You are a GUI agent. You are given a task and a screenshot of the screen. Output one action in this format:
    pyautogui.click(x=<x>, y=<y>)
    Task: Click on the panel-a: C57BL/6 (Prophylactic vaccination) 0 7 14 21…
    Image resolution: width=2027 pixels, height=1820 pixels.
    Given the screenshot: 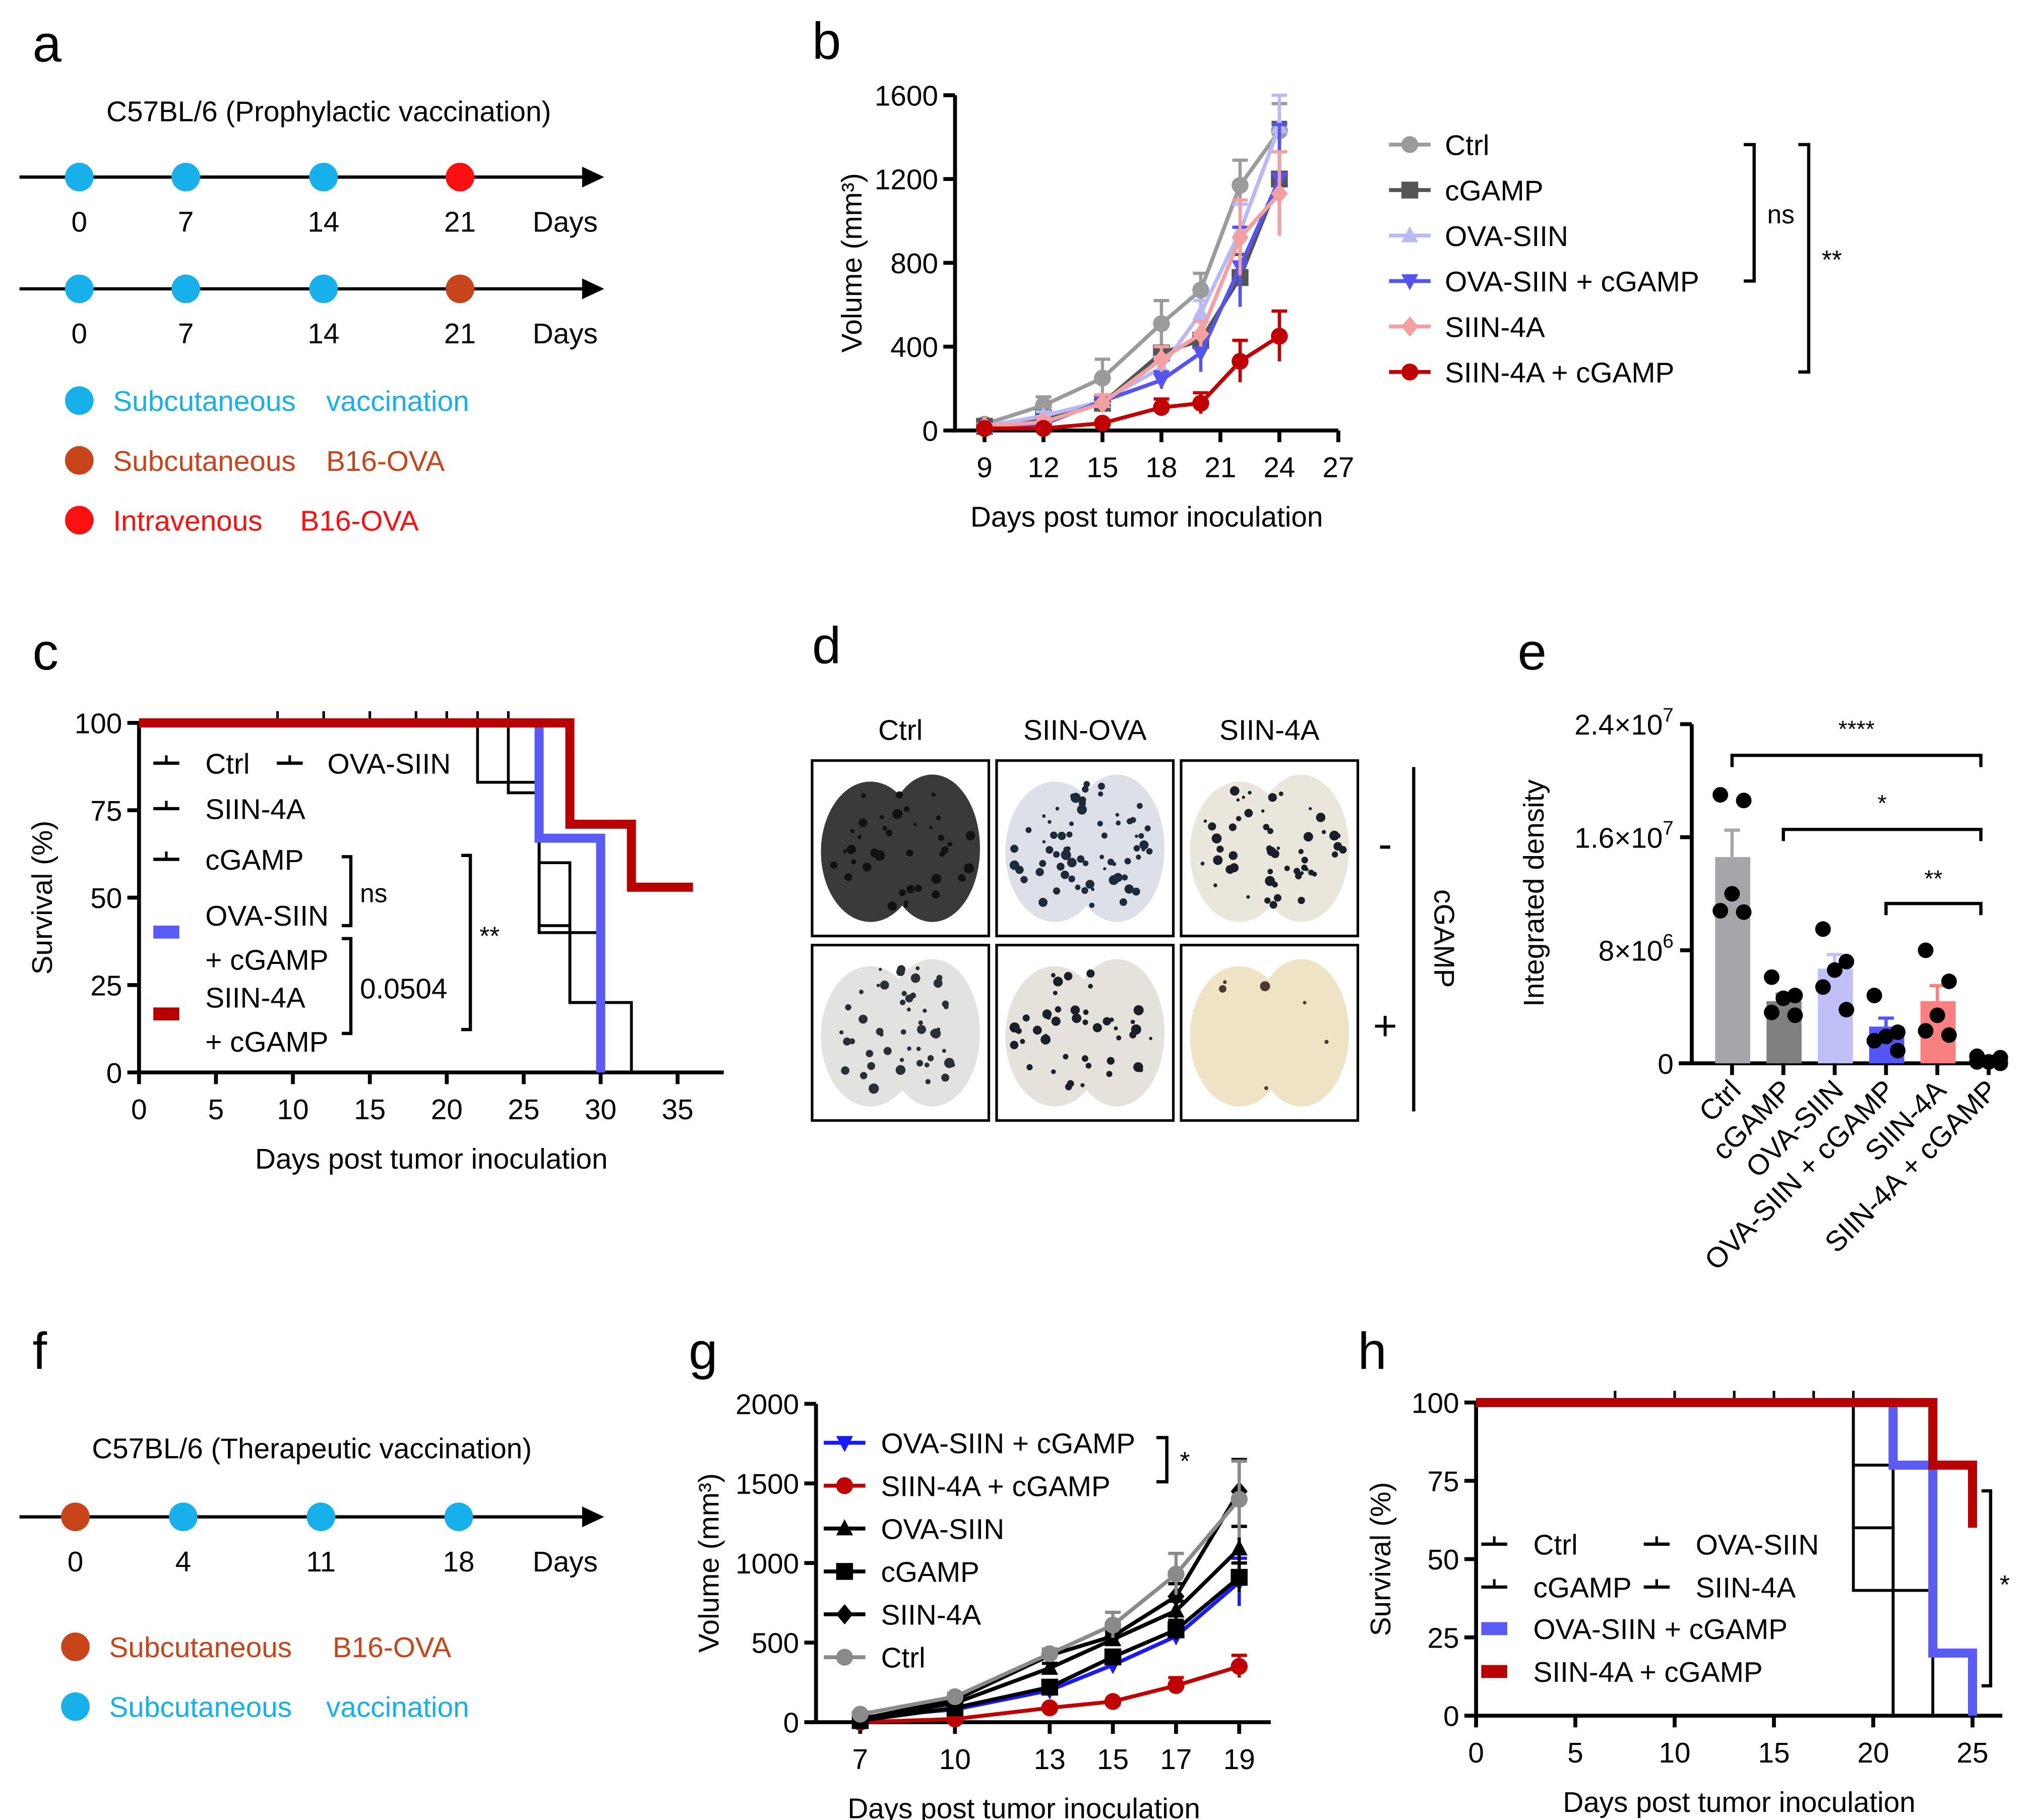 What is the action you would take?
    pyautogui.click(x=311, y=316)
    